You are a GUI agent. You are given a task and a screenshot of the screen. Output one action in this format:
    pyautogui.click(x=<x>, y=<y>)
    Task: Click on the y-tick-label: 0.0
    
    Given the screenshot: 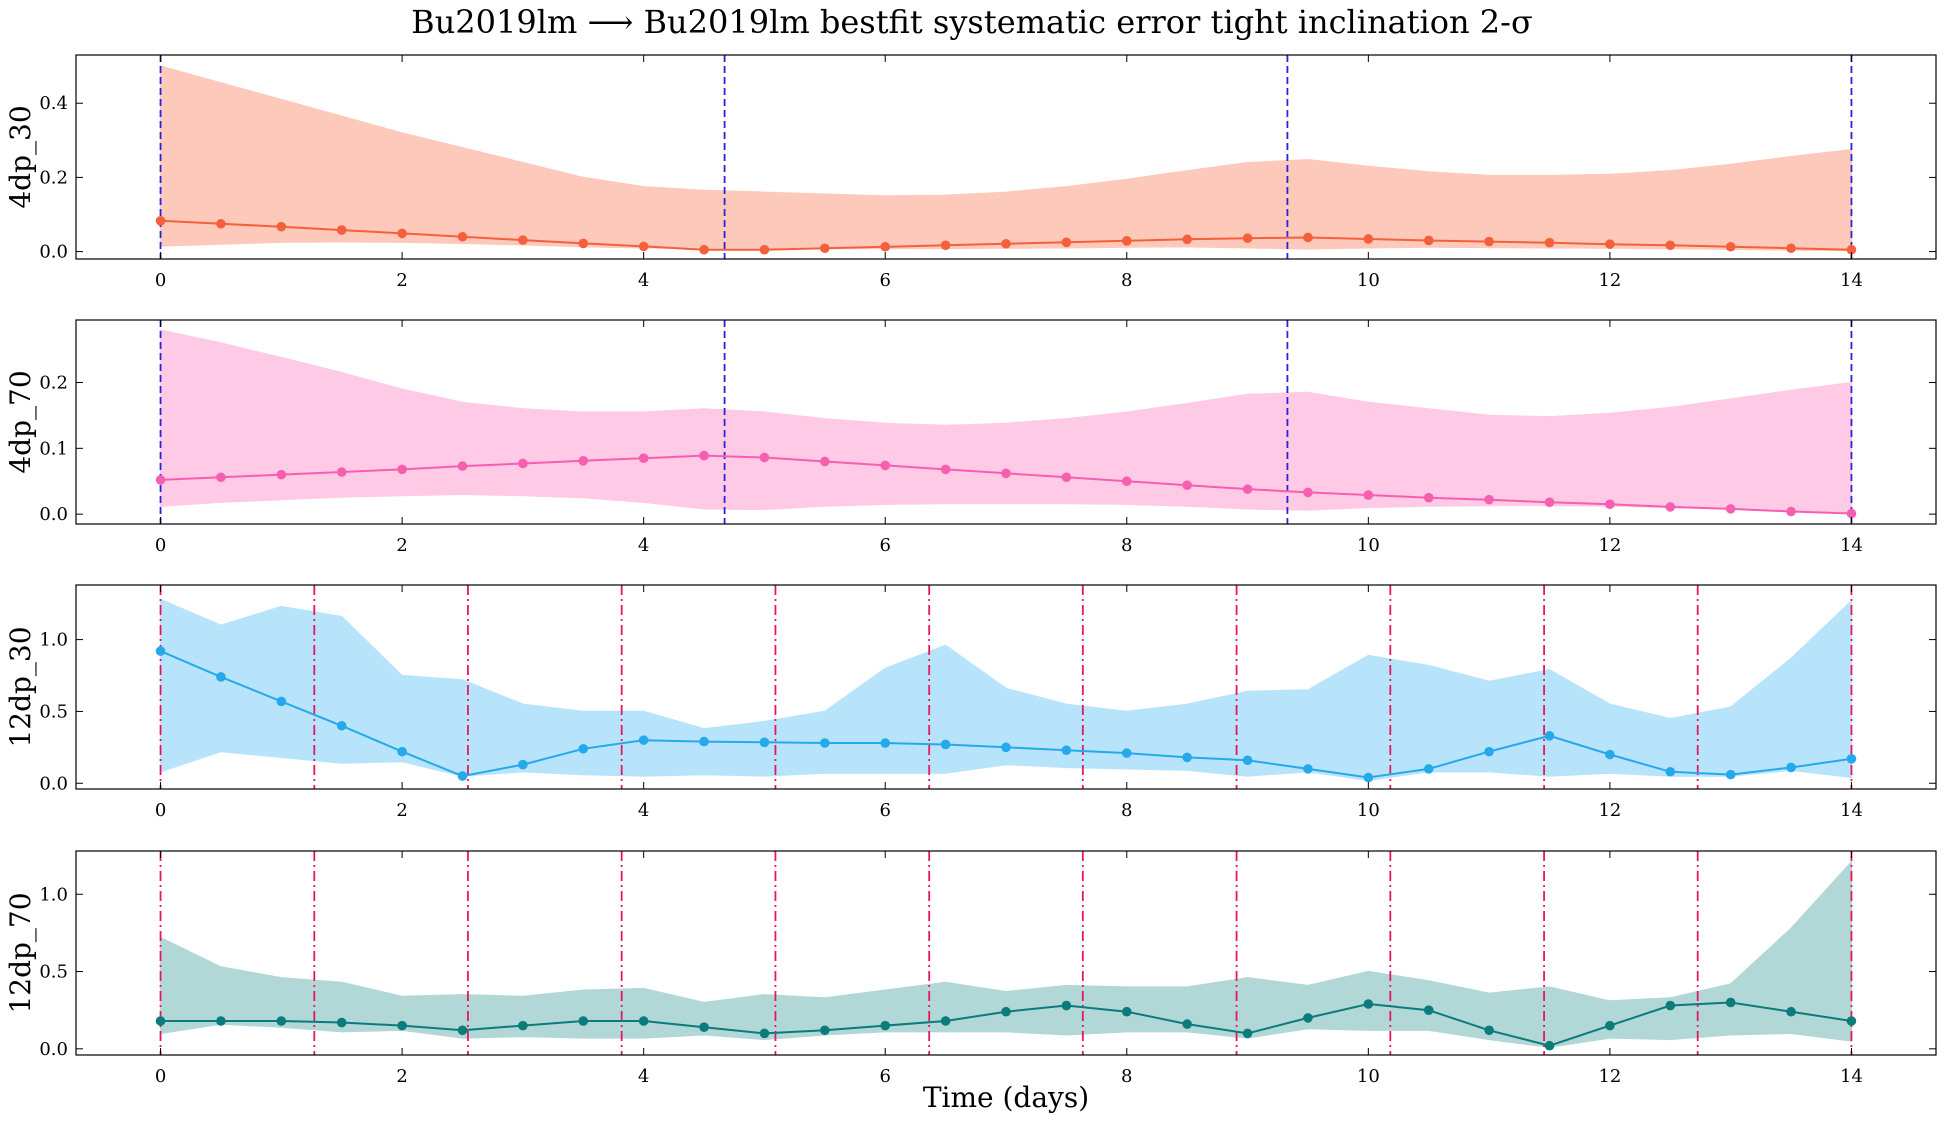 What is the action you would take?
    pyautogui.click(x=53, y=252)
    